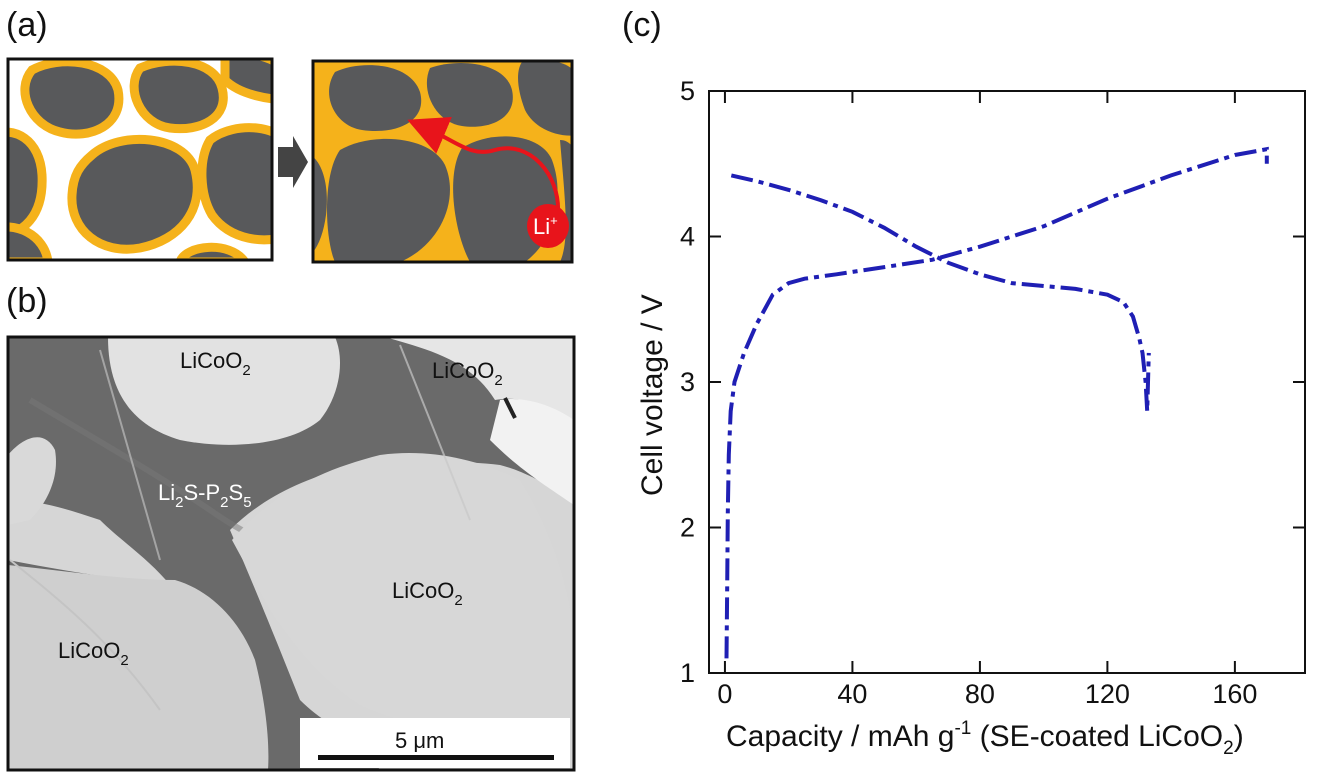 This screenshot has height=778, width=1328. Describe the element at coordinates (27, 301) in the screenshot. I see `panel-label-b: (b)` at that location.